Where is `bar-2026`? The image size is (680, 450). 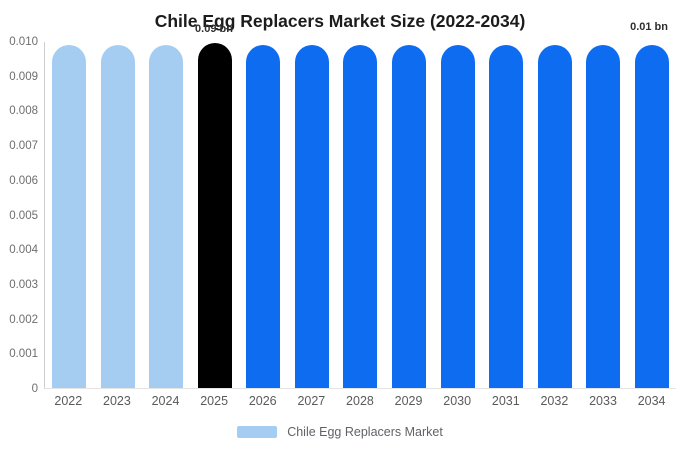
bar-2026 is located at coordinates (263, 216).